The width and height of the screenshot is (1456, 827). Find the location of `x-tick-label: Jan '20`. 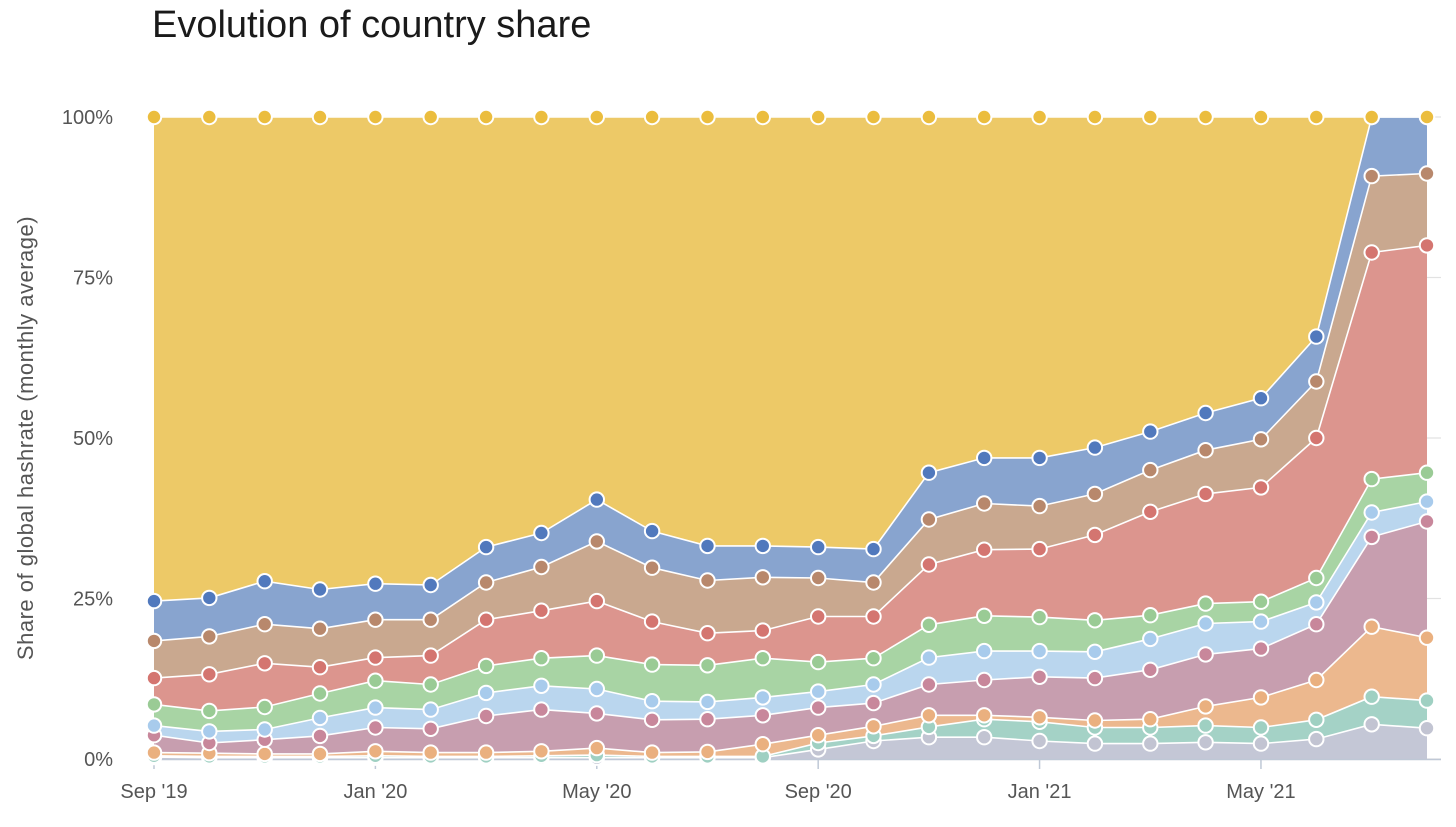

x-tick-label: Jan '20 is located at coordinates (375, 792).